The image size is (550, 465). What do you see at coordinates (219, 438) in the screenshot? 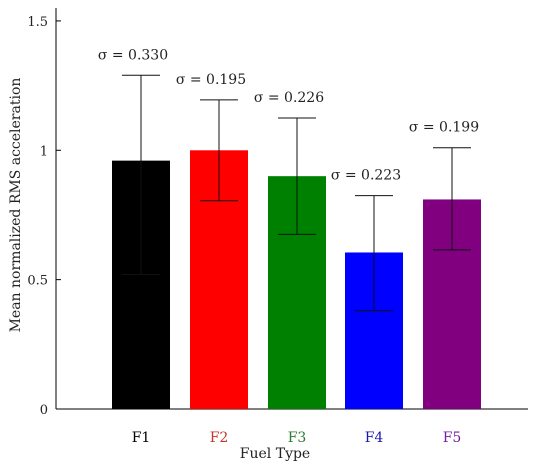
I see `x-tick-label: F2` at bounding box center [219, 438].